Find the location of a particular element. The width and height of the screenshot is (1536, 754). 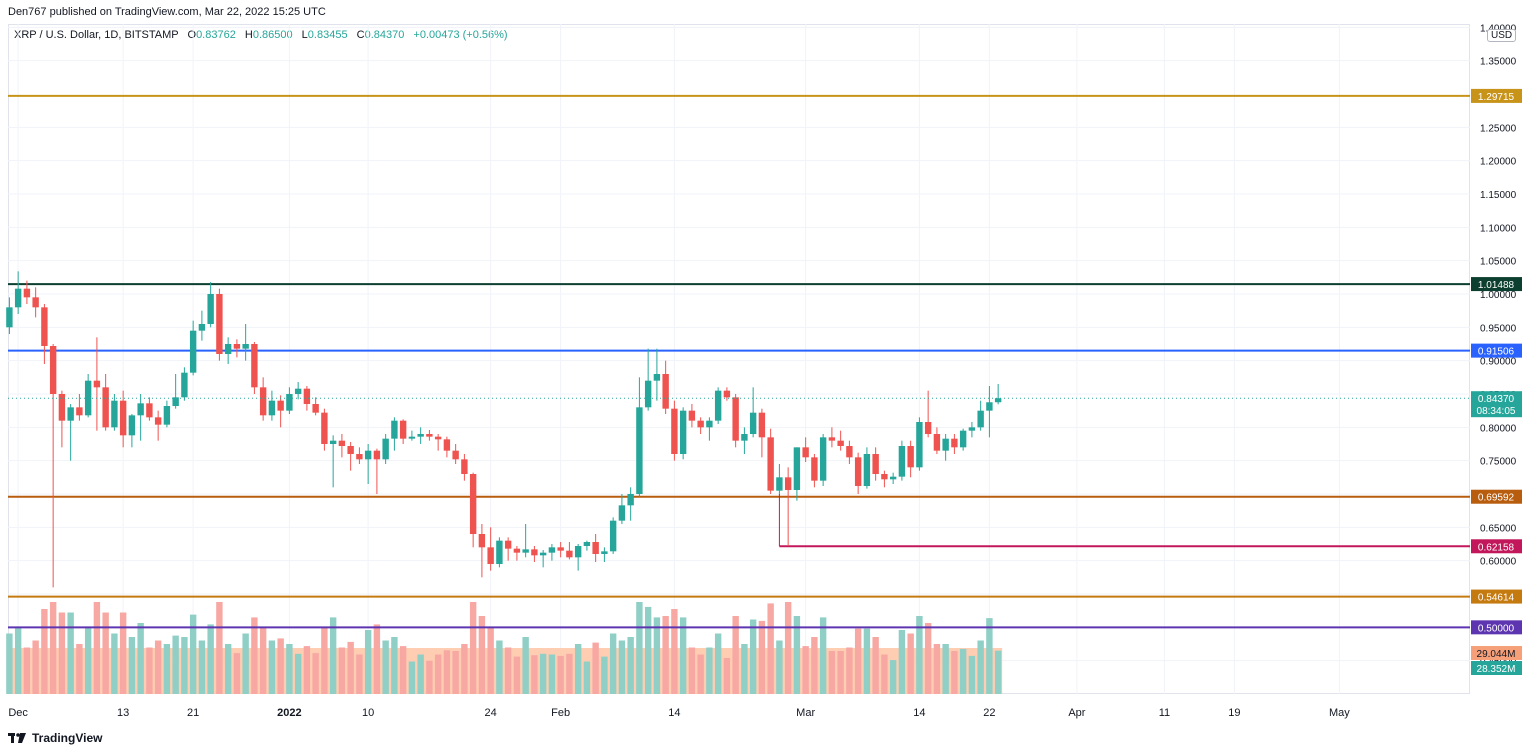

currency-badge: USD is located at coordinates (1502, 35).